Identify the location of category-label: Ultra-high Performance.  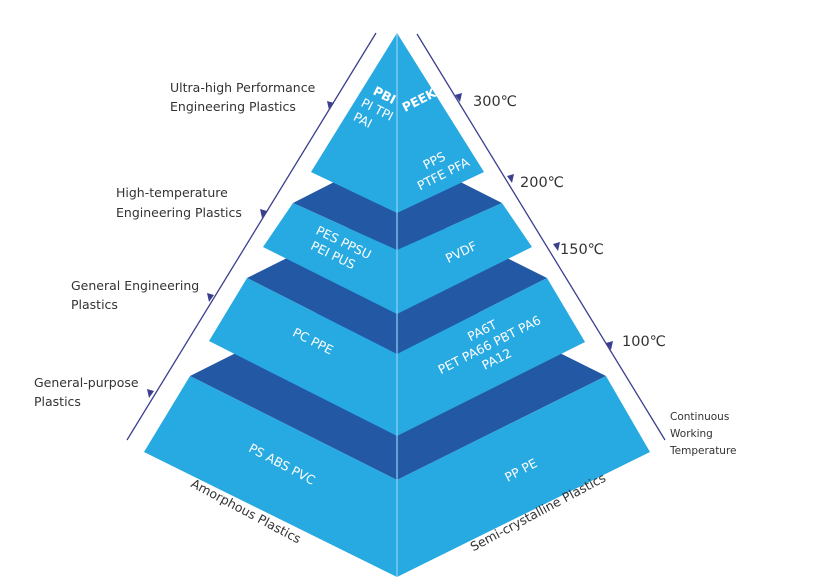
(243, 87).